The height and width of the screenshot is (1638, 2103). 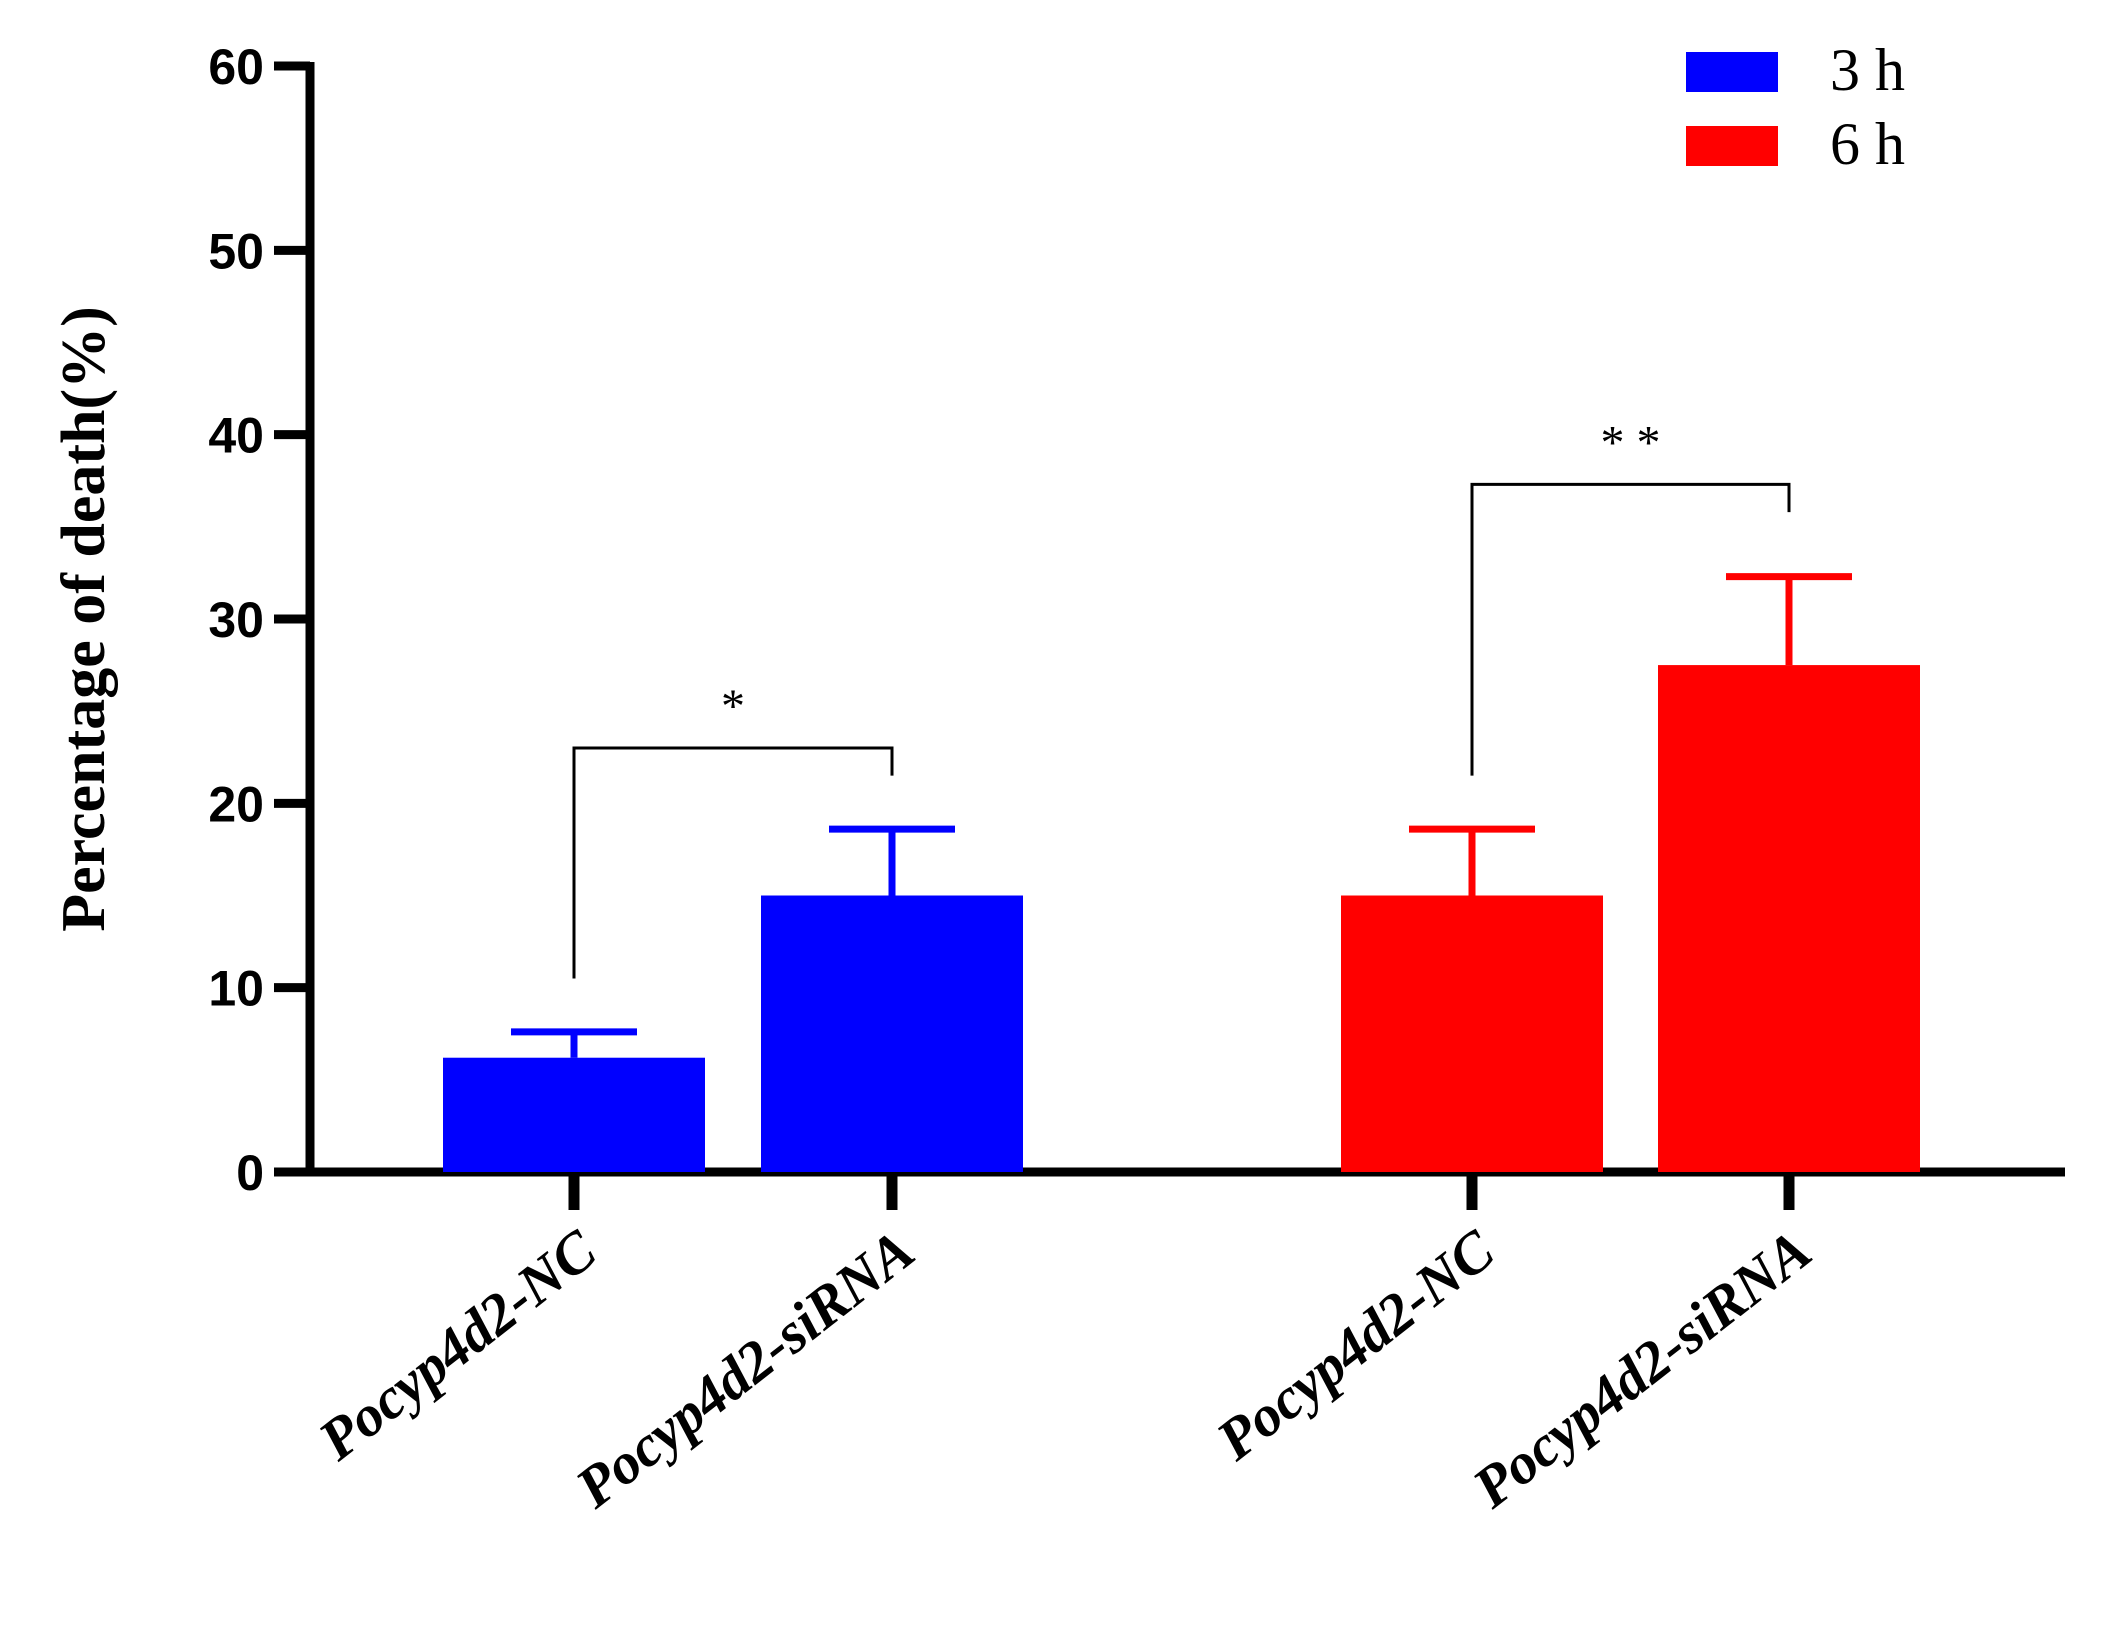 I want to click on legend-label: 3 h, so click(x=1867, y=70).